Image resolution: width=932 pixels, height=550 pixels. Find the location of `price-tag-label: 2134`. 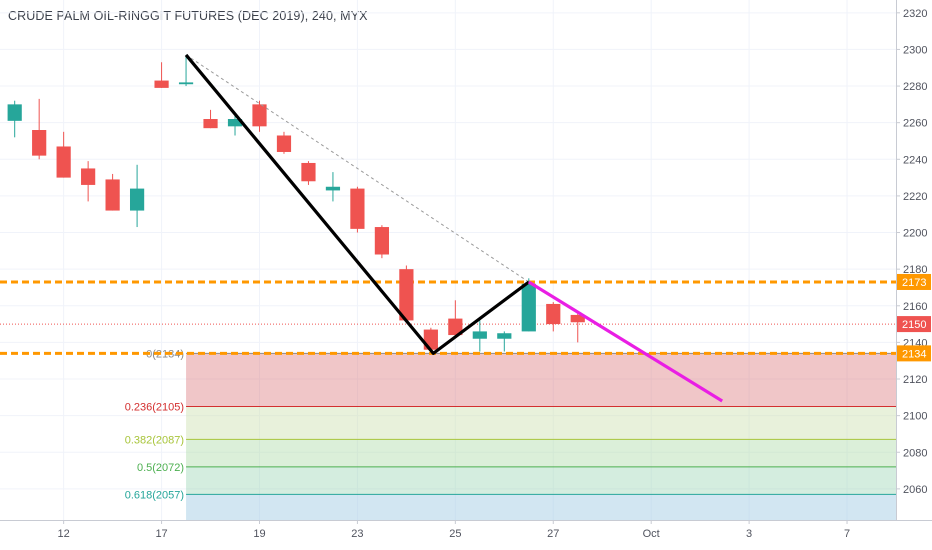

price-tag-label: 2134 is located at coordinates (914, 354).